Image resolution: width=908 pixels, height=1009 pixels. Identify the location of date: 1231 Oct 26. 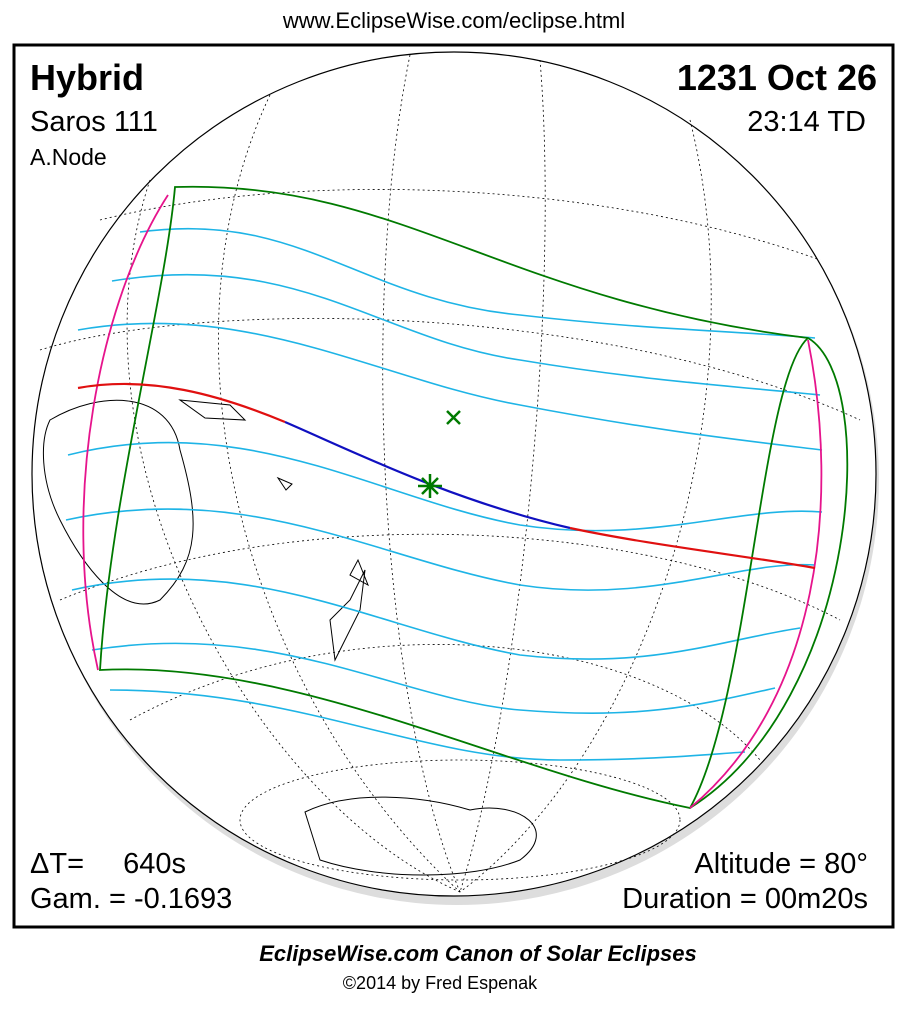
(777, 77).